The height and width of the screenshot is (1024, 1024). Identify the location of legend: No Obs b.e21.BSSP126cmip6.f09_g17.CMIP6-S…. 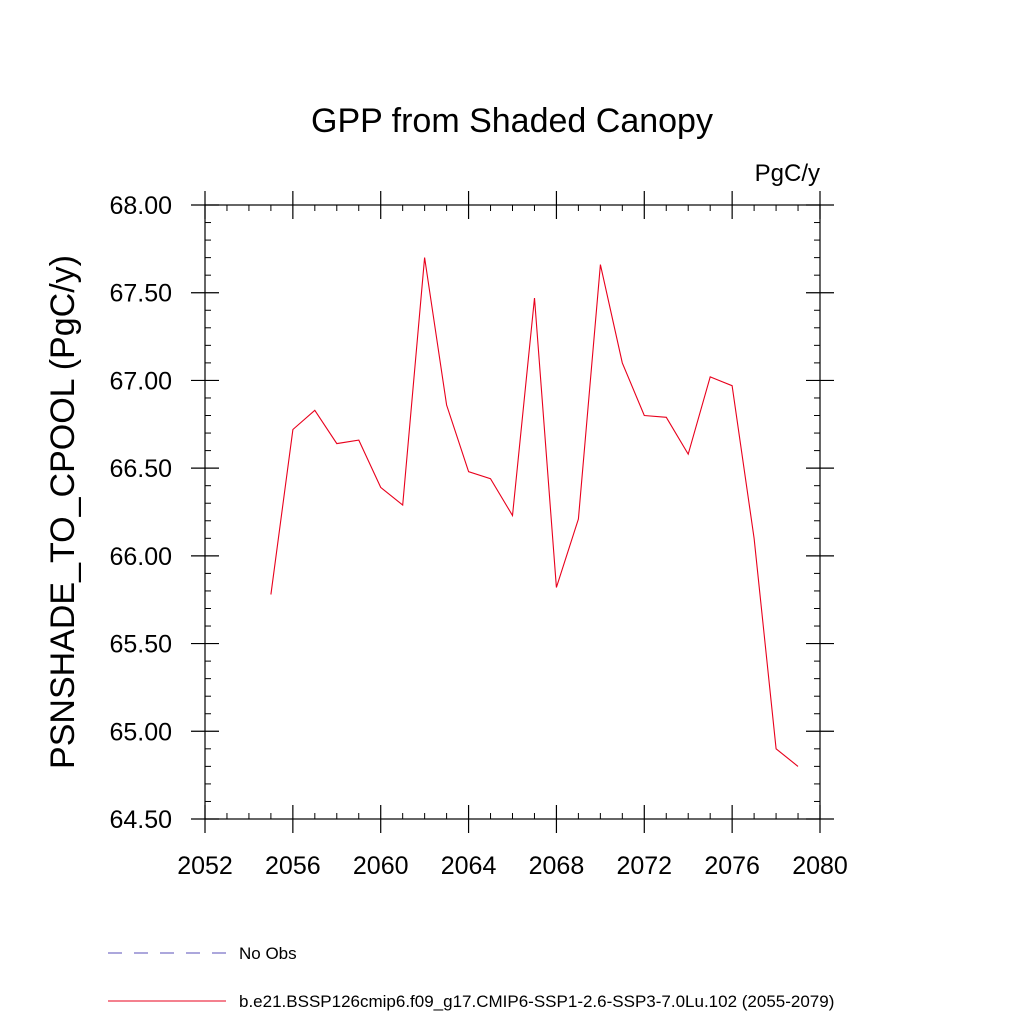
(471, 977).